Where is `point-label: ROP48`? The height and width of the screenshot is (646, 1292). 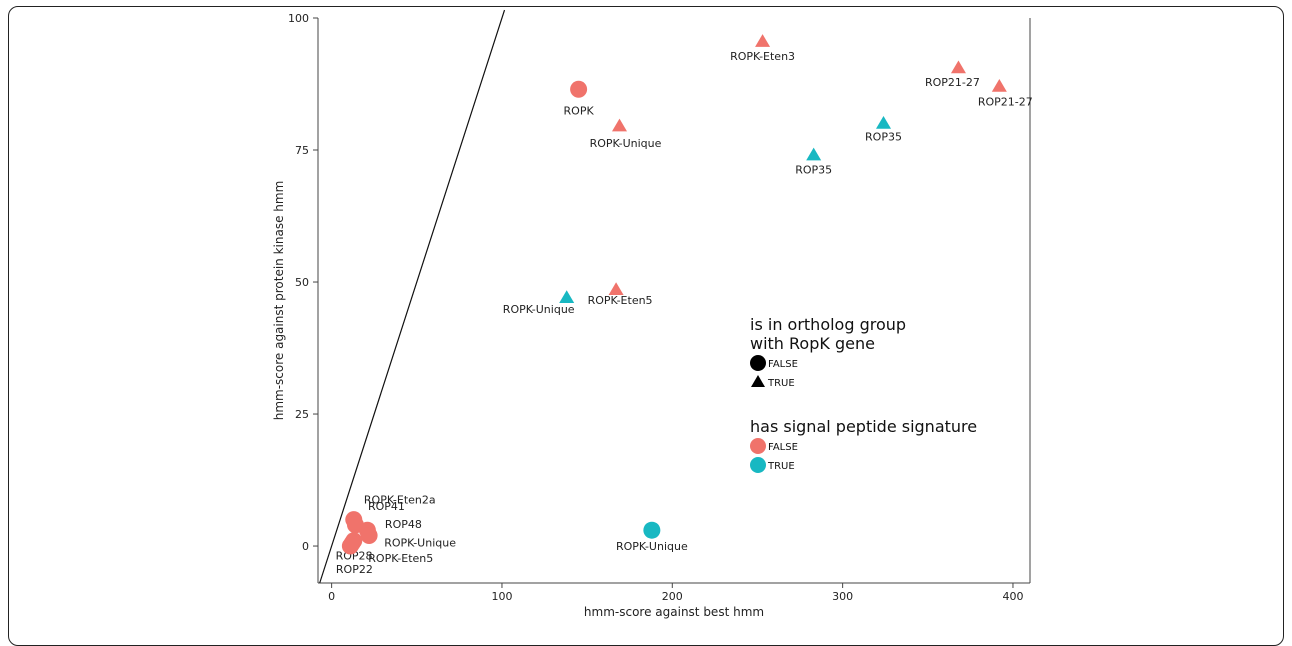
point-label: ROP48 is located at coordinates (403, 524).